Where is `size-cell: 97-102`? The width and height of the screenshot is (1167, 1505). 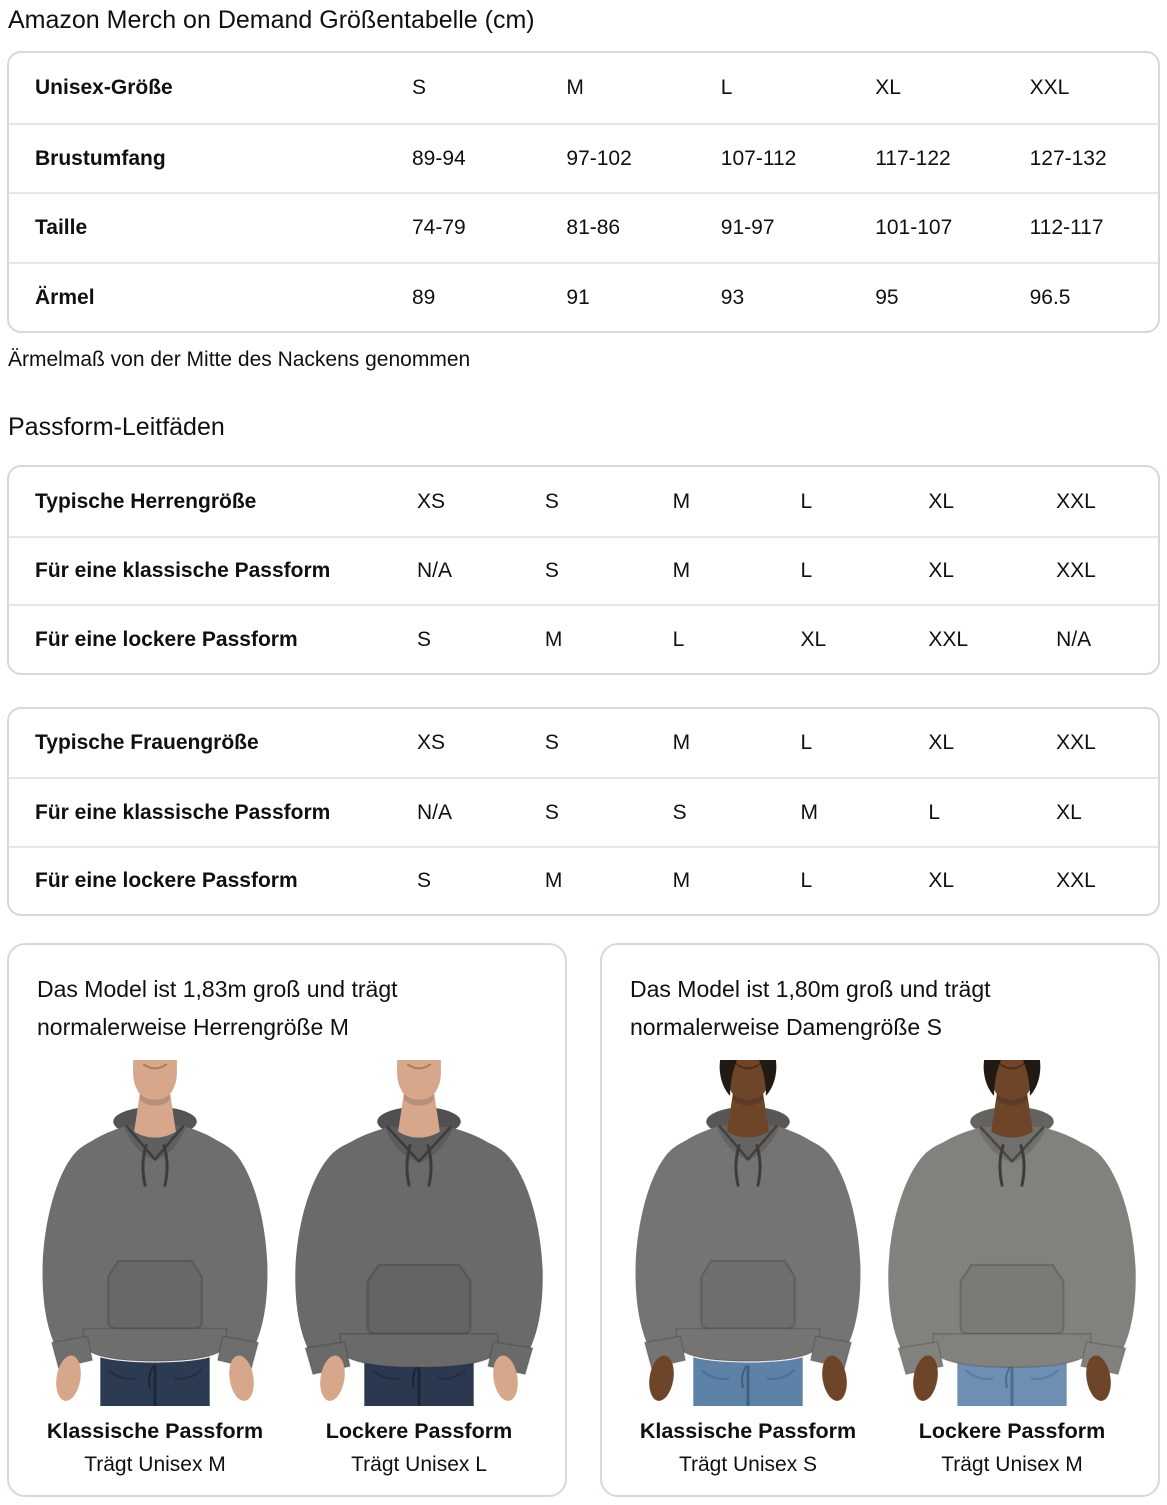 size-cell: 97-102 is located at coordinates (599, 158).